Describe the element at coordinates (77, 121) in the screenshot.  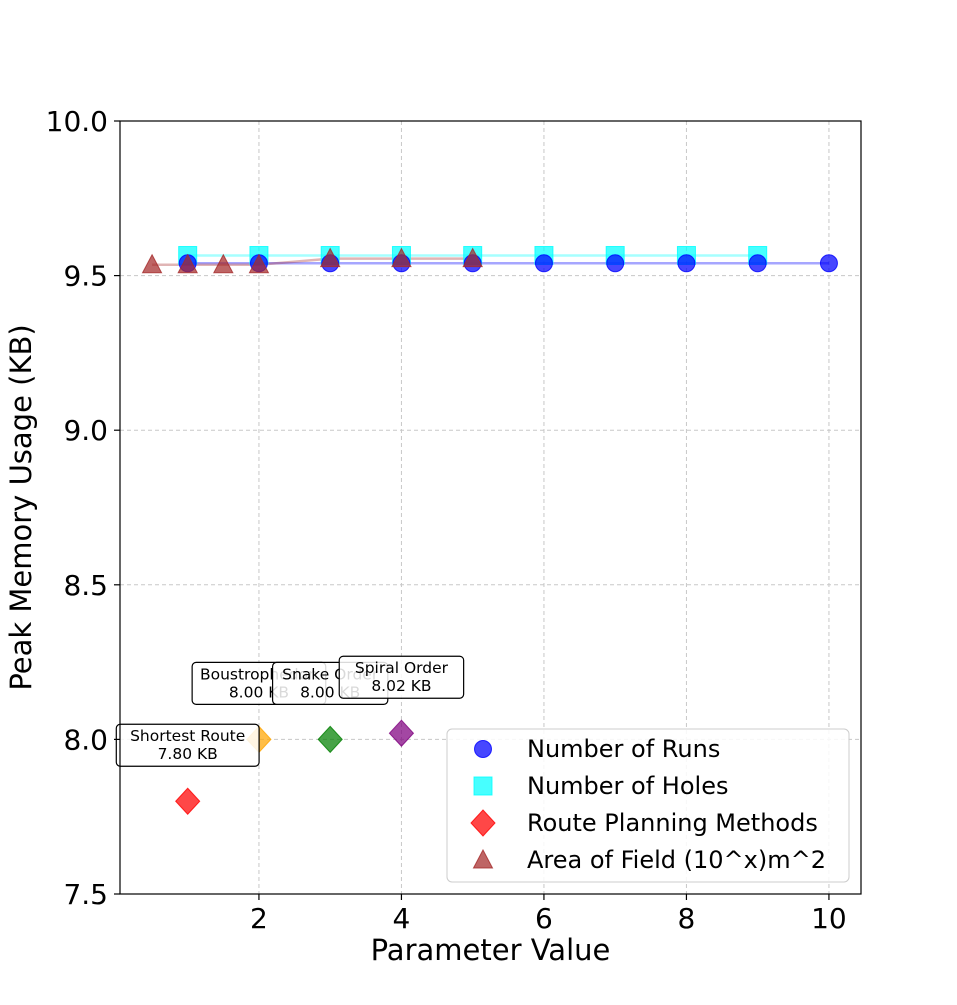
I see `y-tick-label: 10.0` at that location.